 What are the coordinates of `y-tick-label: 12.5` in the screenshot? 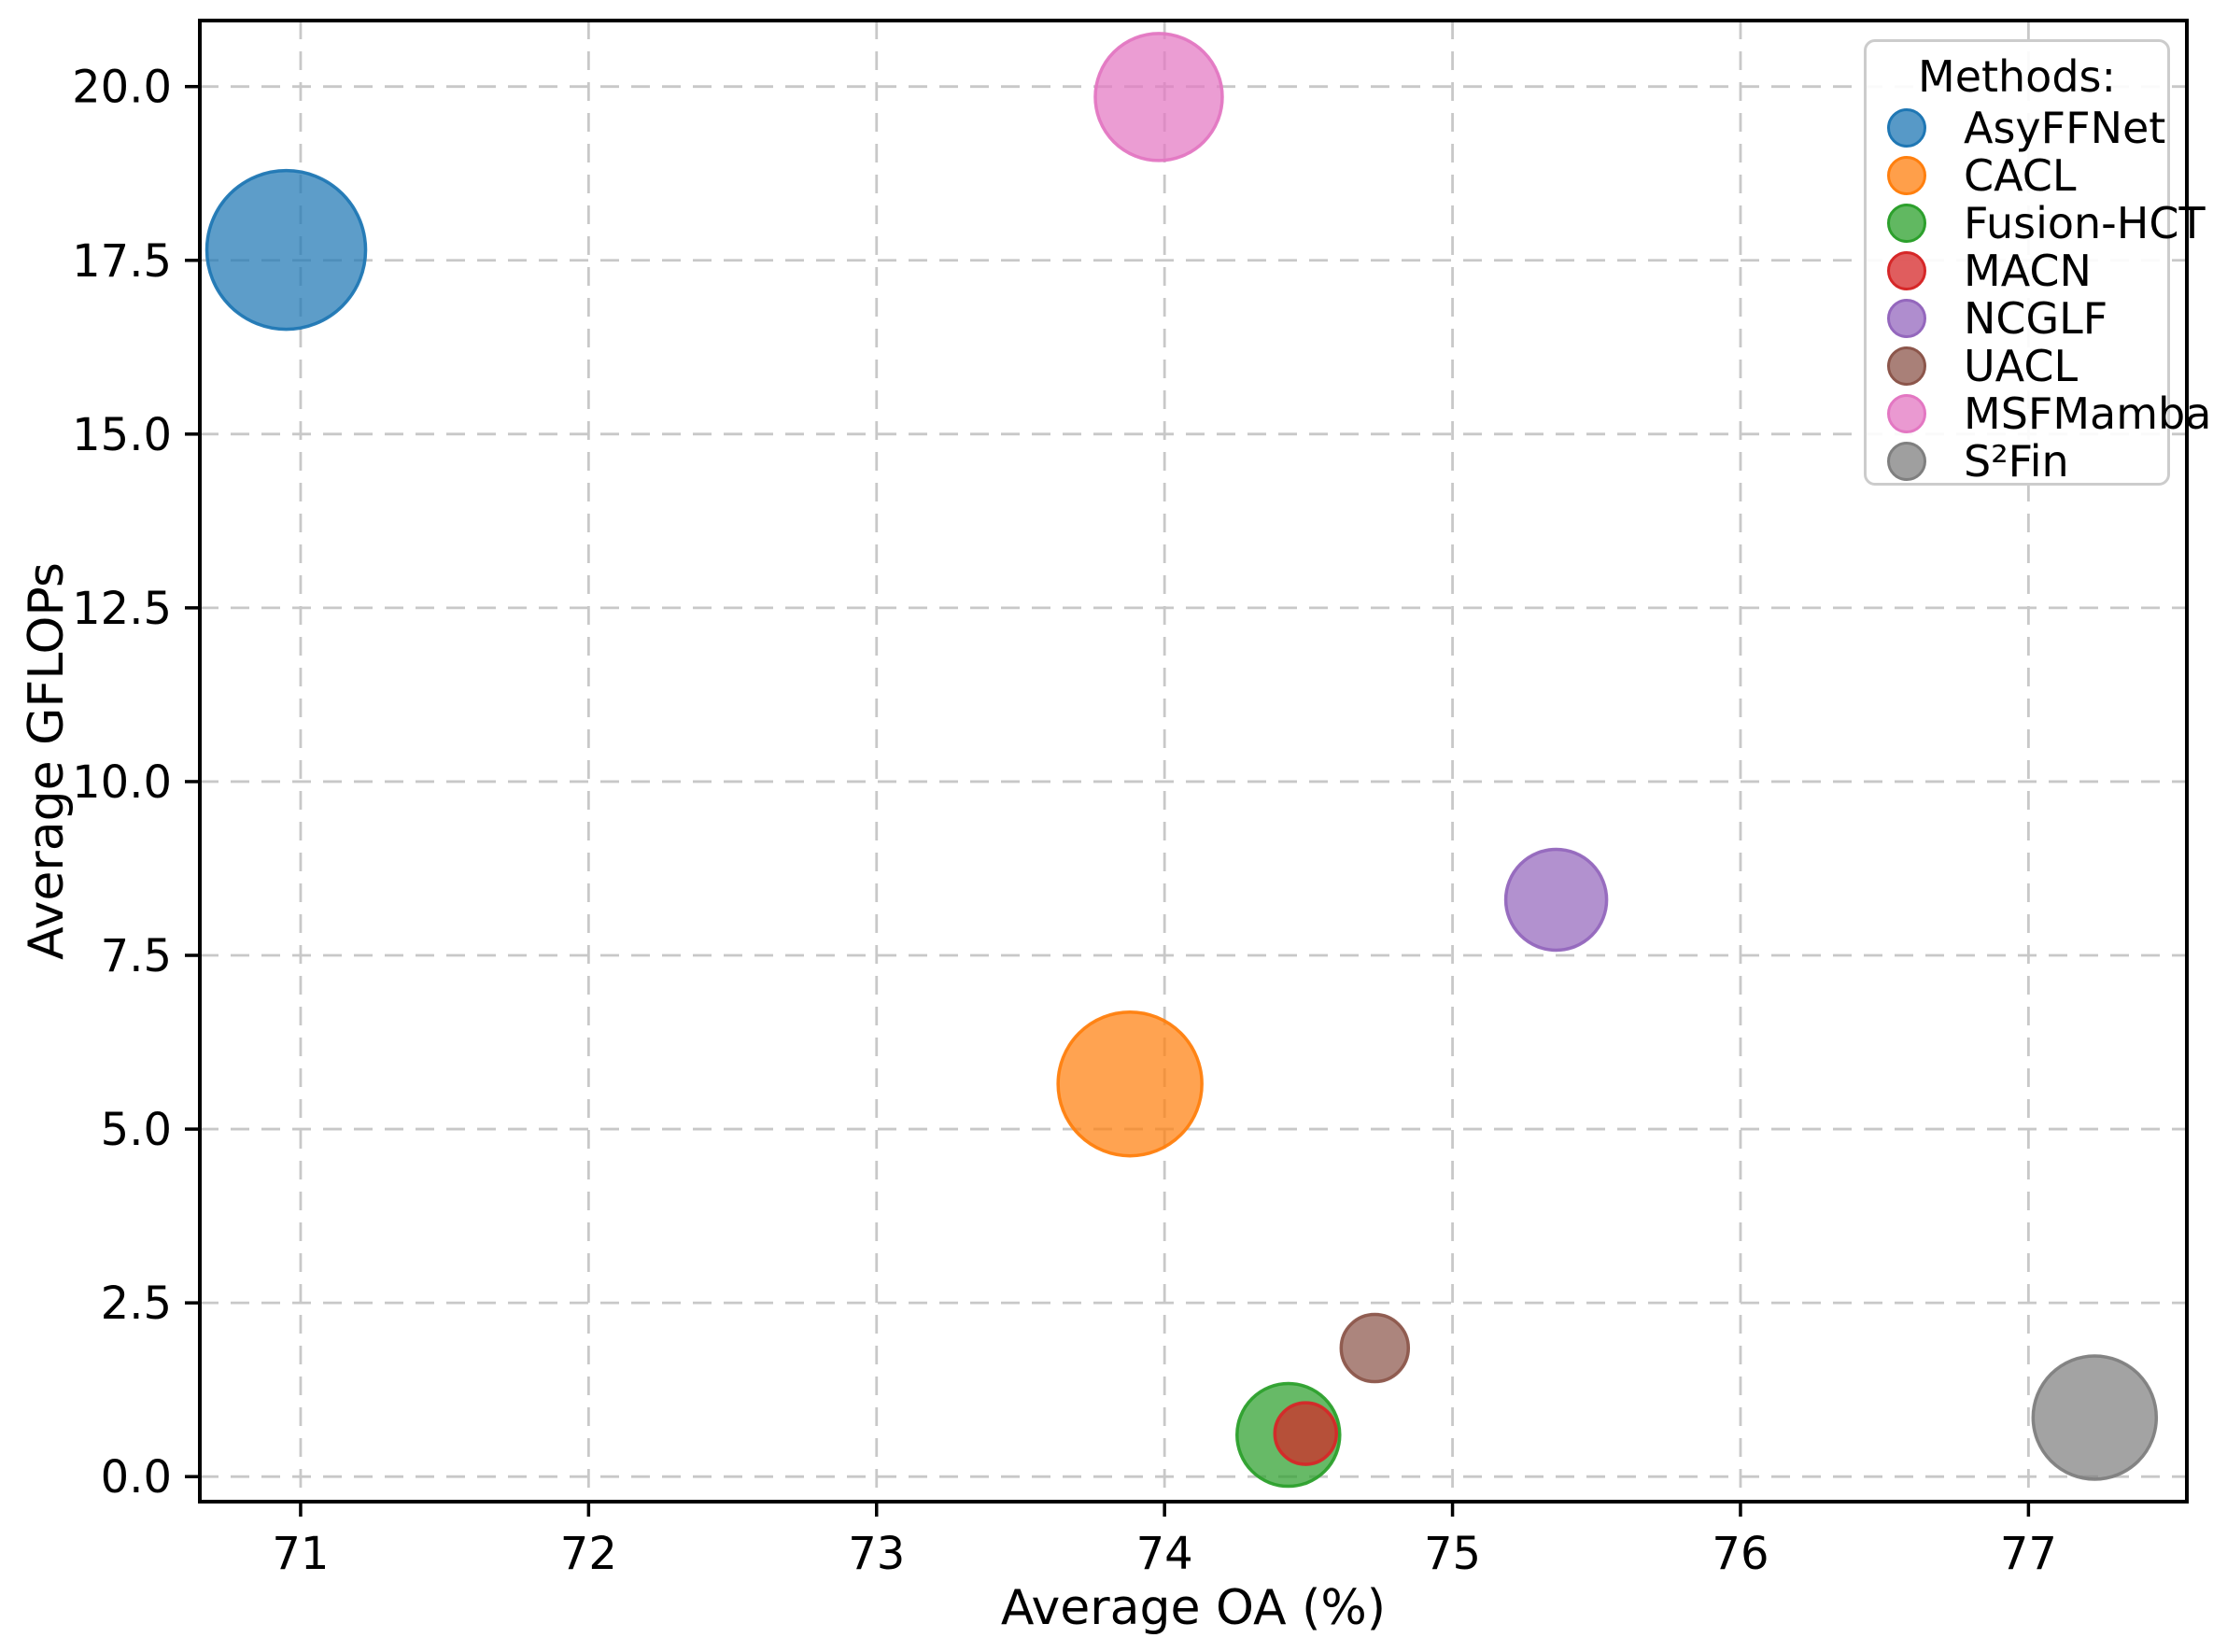 It's located at (122, 609).